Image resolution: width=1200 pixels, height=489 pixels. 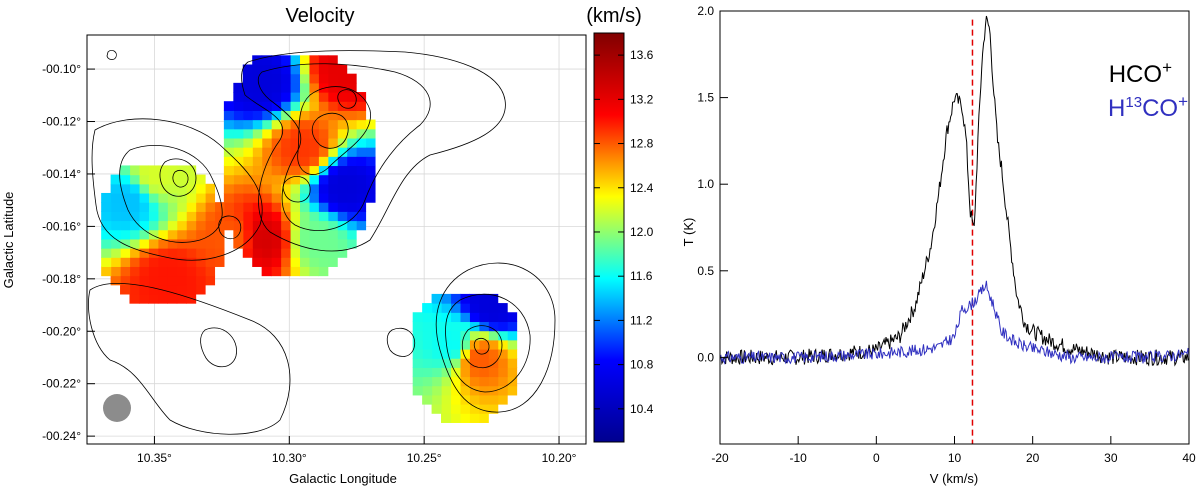 I want to click on map-y-tick-label: -00.24°, so click(x=61, y=436).